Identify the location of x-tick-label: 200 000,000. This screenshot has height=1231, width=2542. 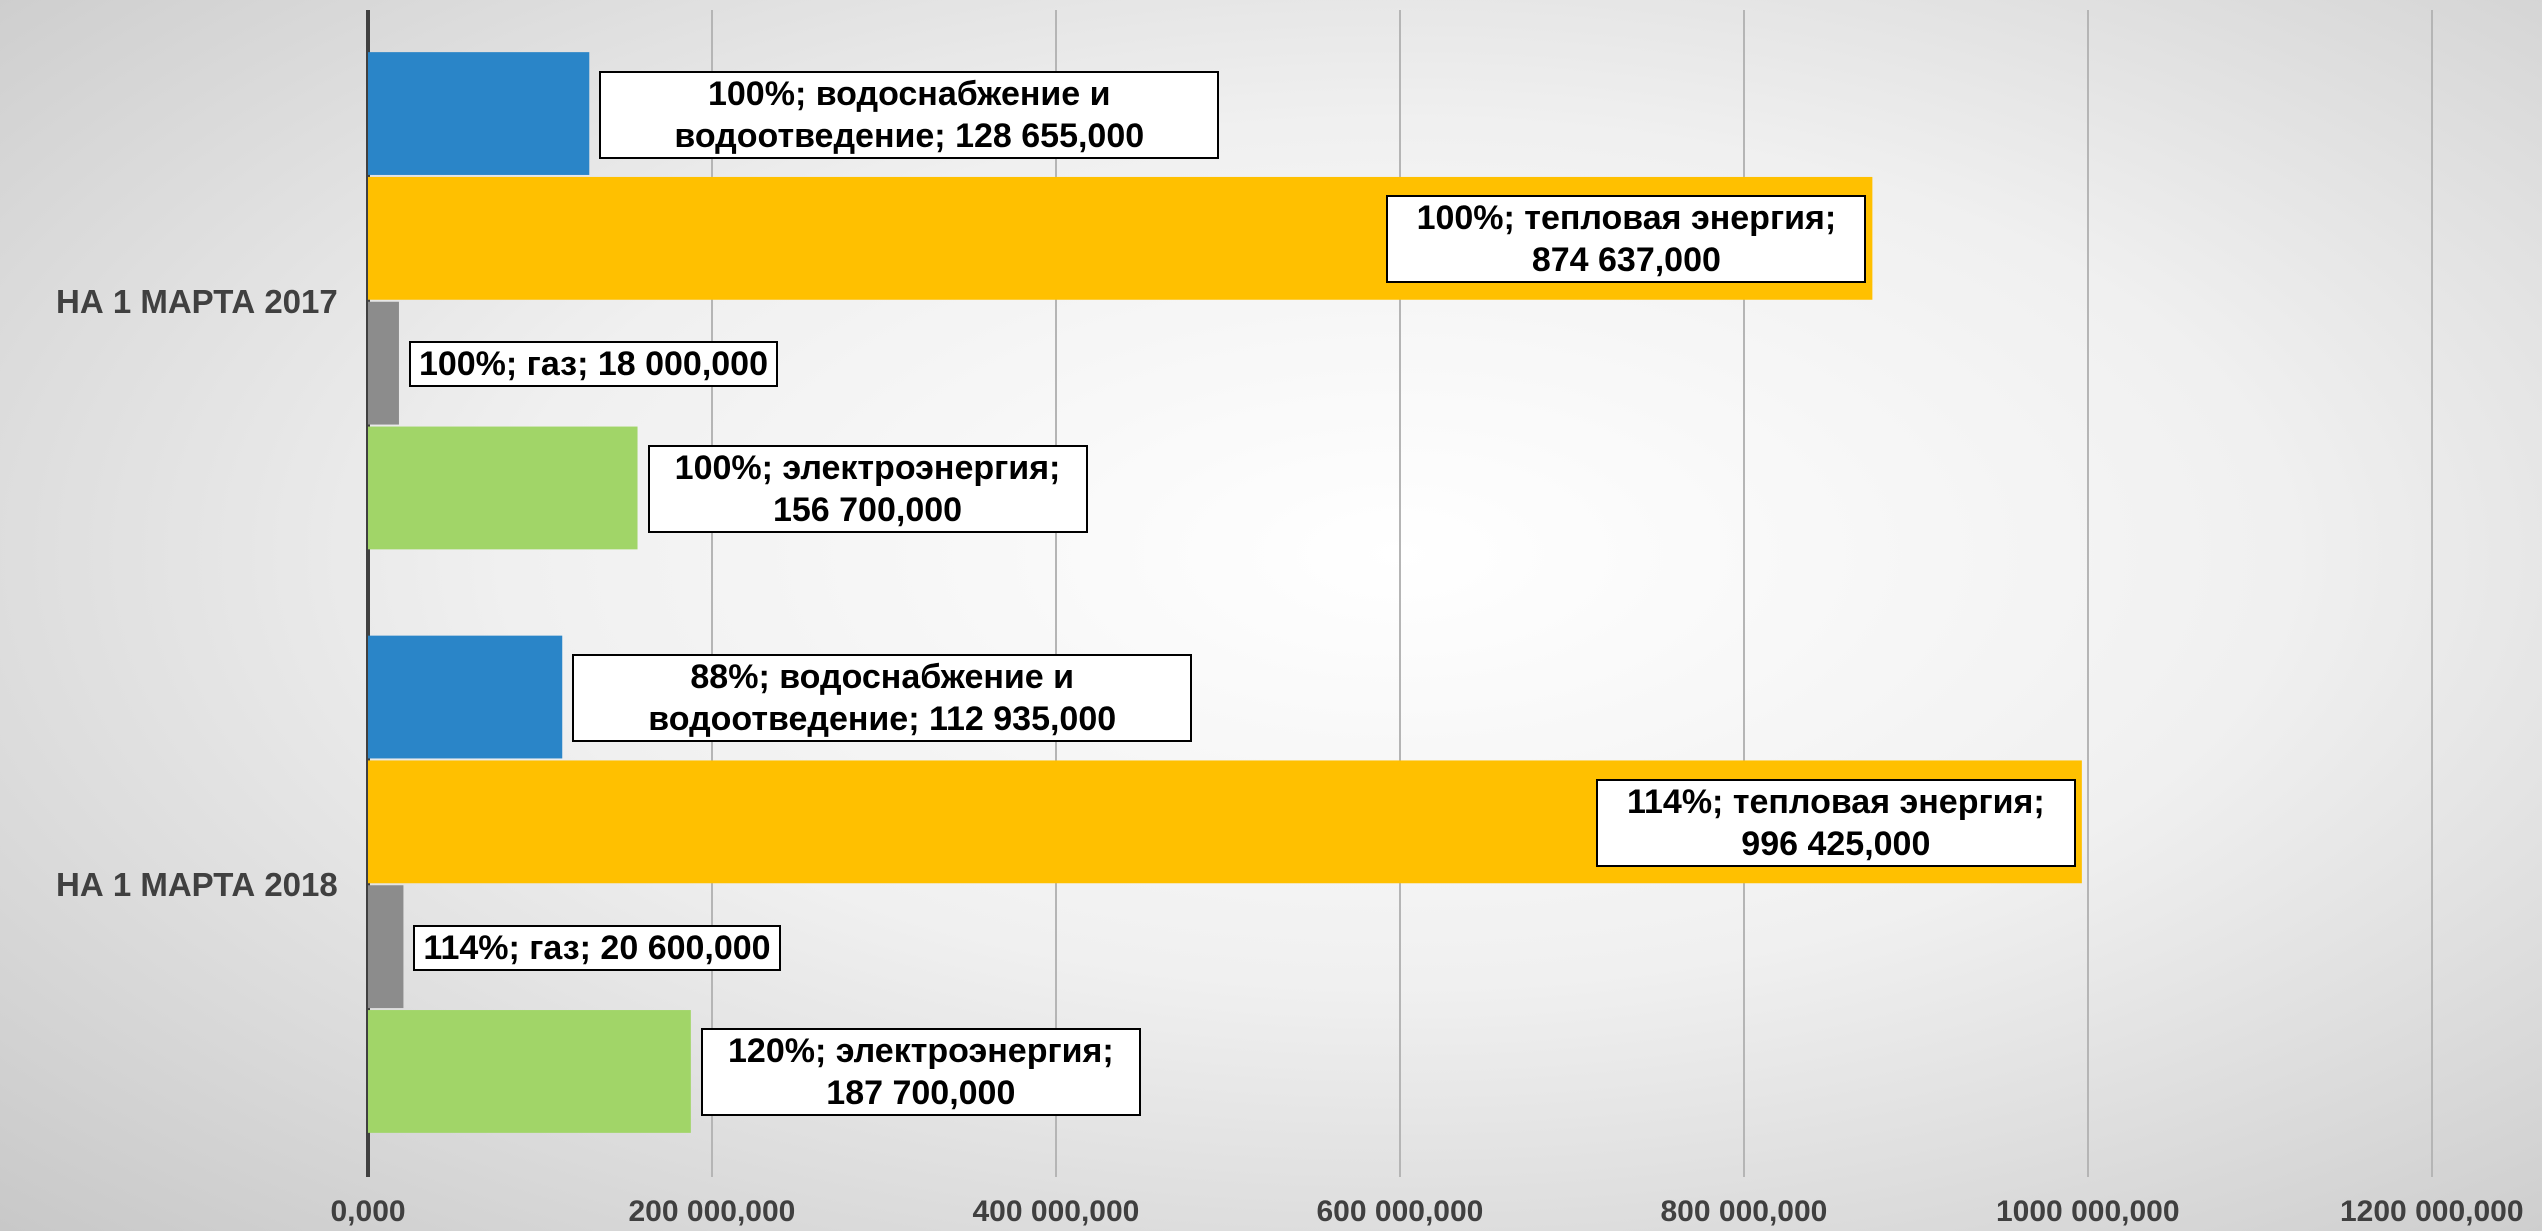
(712, 1211).